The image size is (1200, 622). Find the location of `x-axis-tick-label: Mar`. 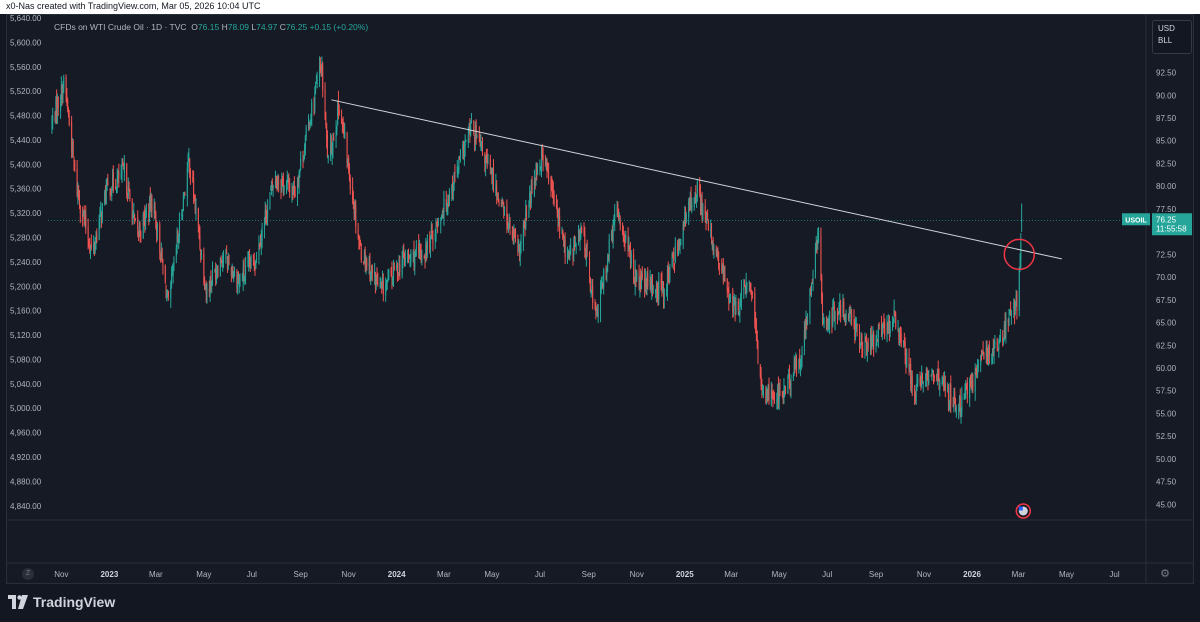

x-axis-tick-label: Mar is located at coordinates (1019, 574).